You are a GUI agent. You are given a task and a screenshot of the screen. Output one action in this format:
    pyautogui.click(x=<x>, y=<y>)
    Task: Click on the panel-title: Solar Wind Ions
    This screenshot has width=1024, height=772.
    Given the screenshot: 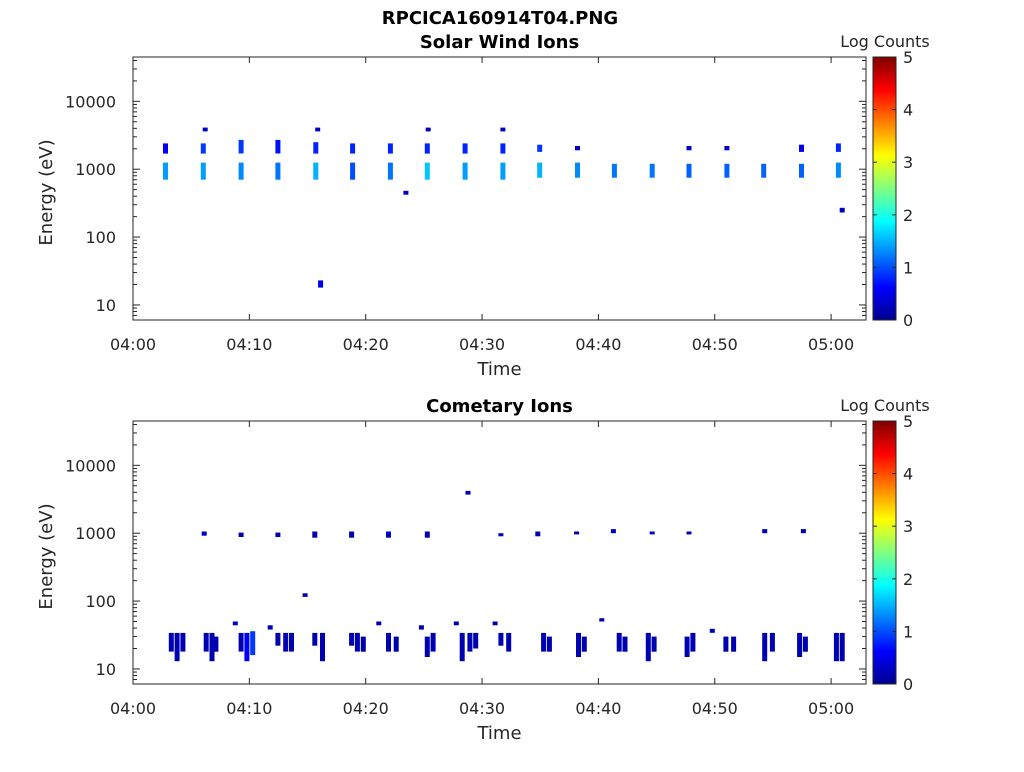 What is the action you would take?
    pyautogui.click(x=499, y=42)
    